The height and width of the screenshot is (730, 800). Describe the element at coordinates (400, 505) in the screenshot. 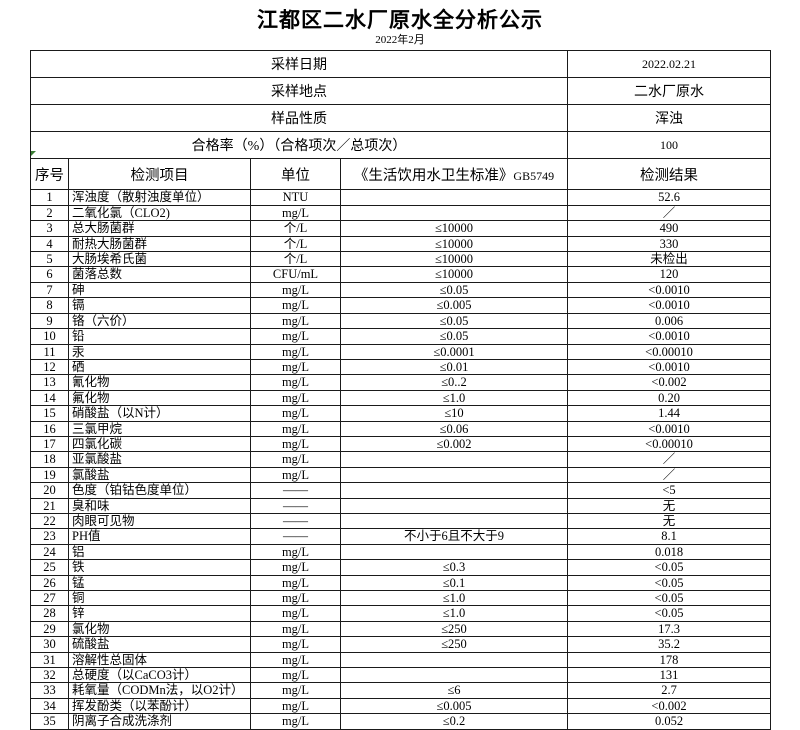

I see `table-row: 21 臭和味 —— 无` at that location.